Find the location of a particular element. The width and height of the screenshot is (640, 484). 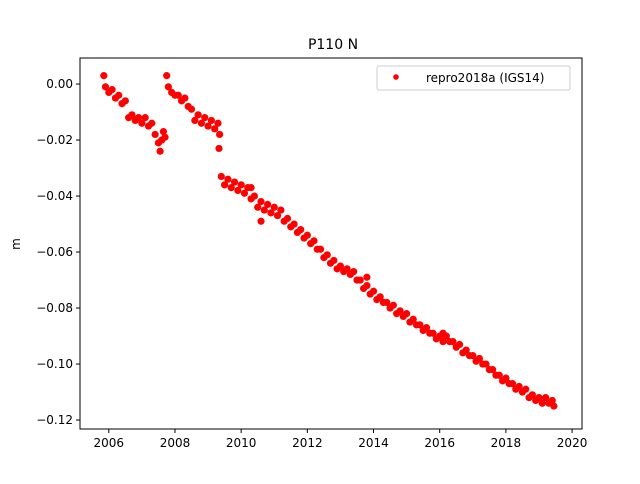

y-axis-ticks: 0.00 −0.02 −0.04 −0.06 −0.08 −0.10 −0.12 is located at coordinates (58, 252).